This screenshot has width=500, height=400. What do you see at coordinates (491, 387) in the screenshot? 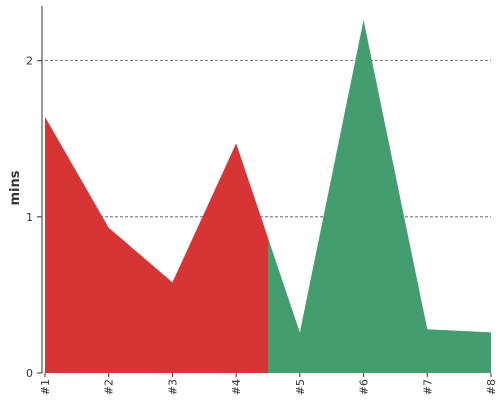
I see `x-tick-label: #8` at bounding box center [491, 387].